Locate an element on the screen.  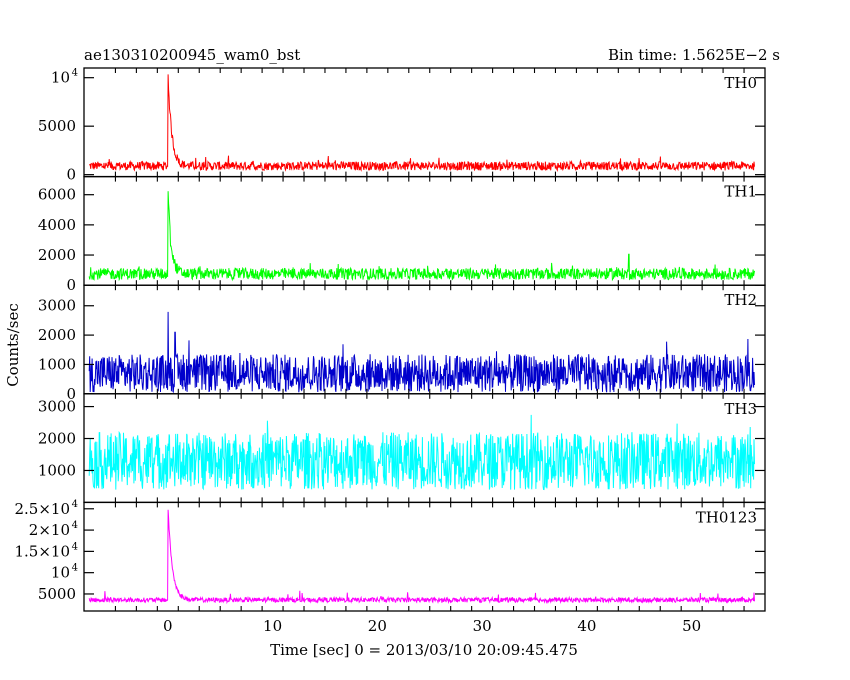
panel-label-th1: TH1 is located at coordinates (740, 192).